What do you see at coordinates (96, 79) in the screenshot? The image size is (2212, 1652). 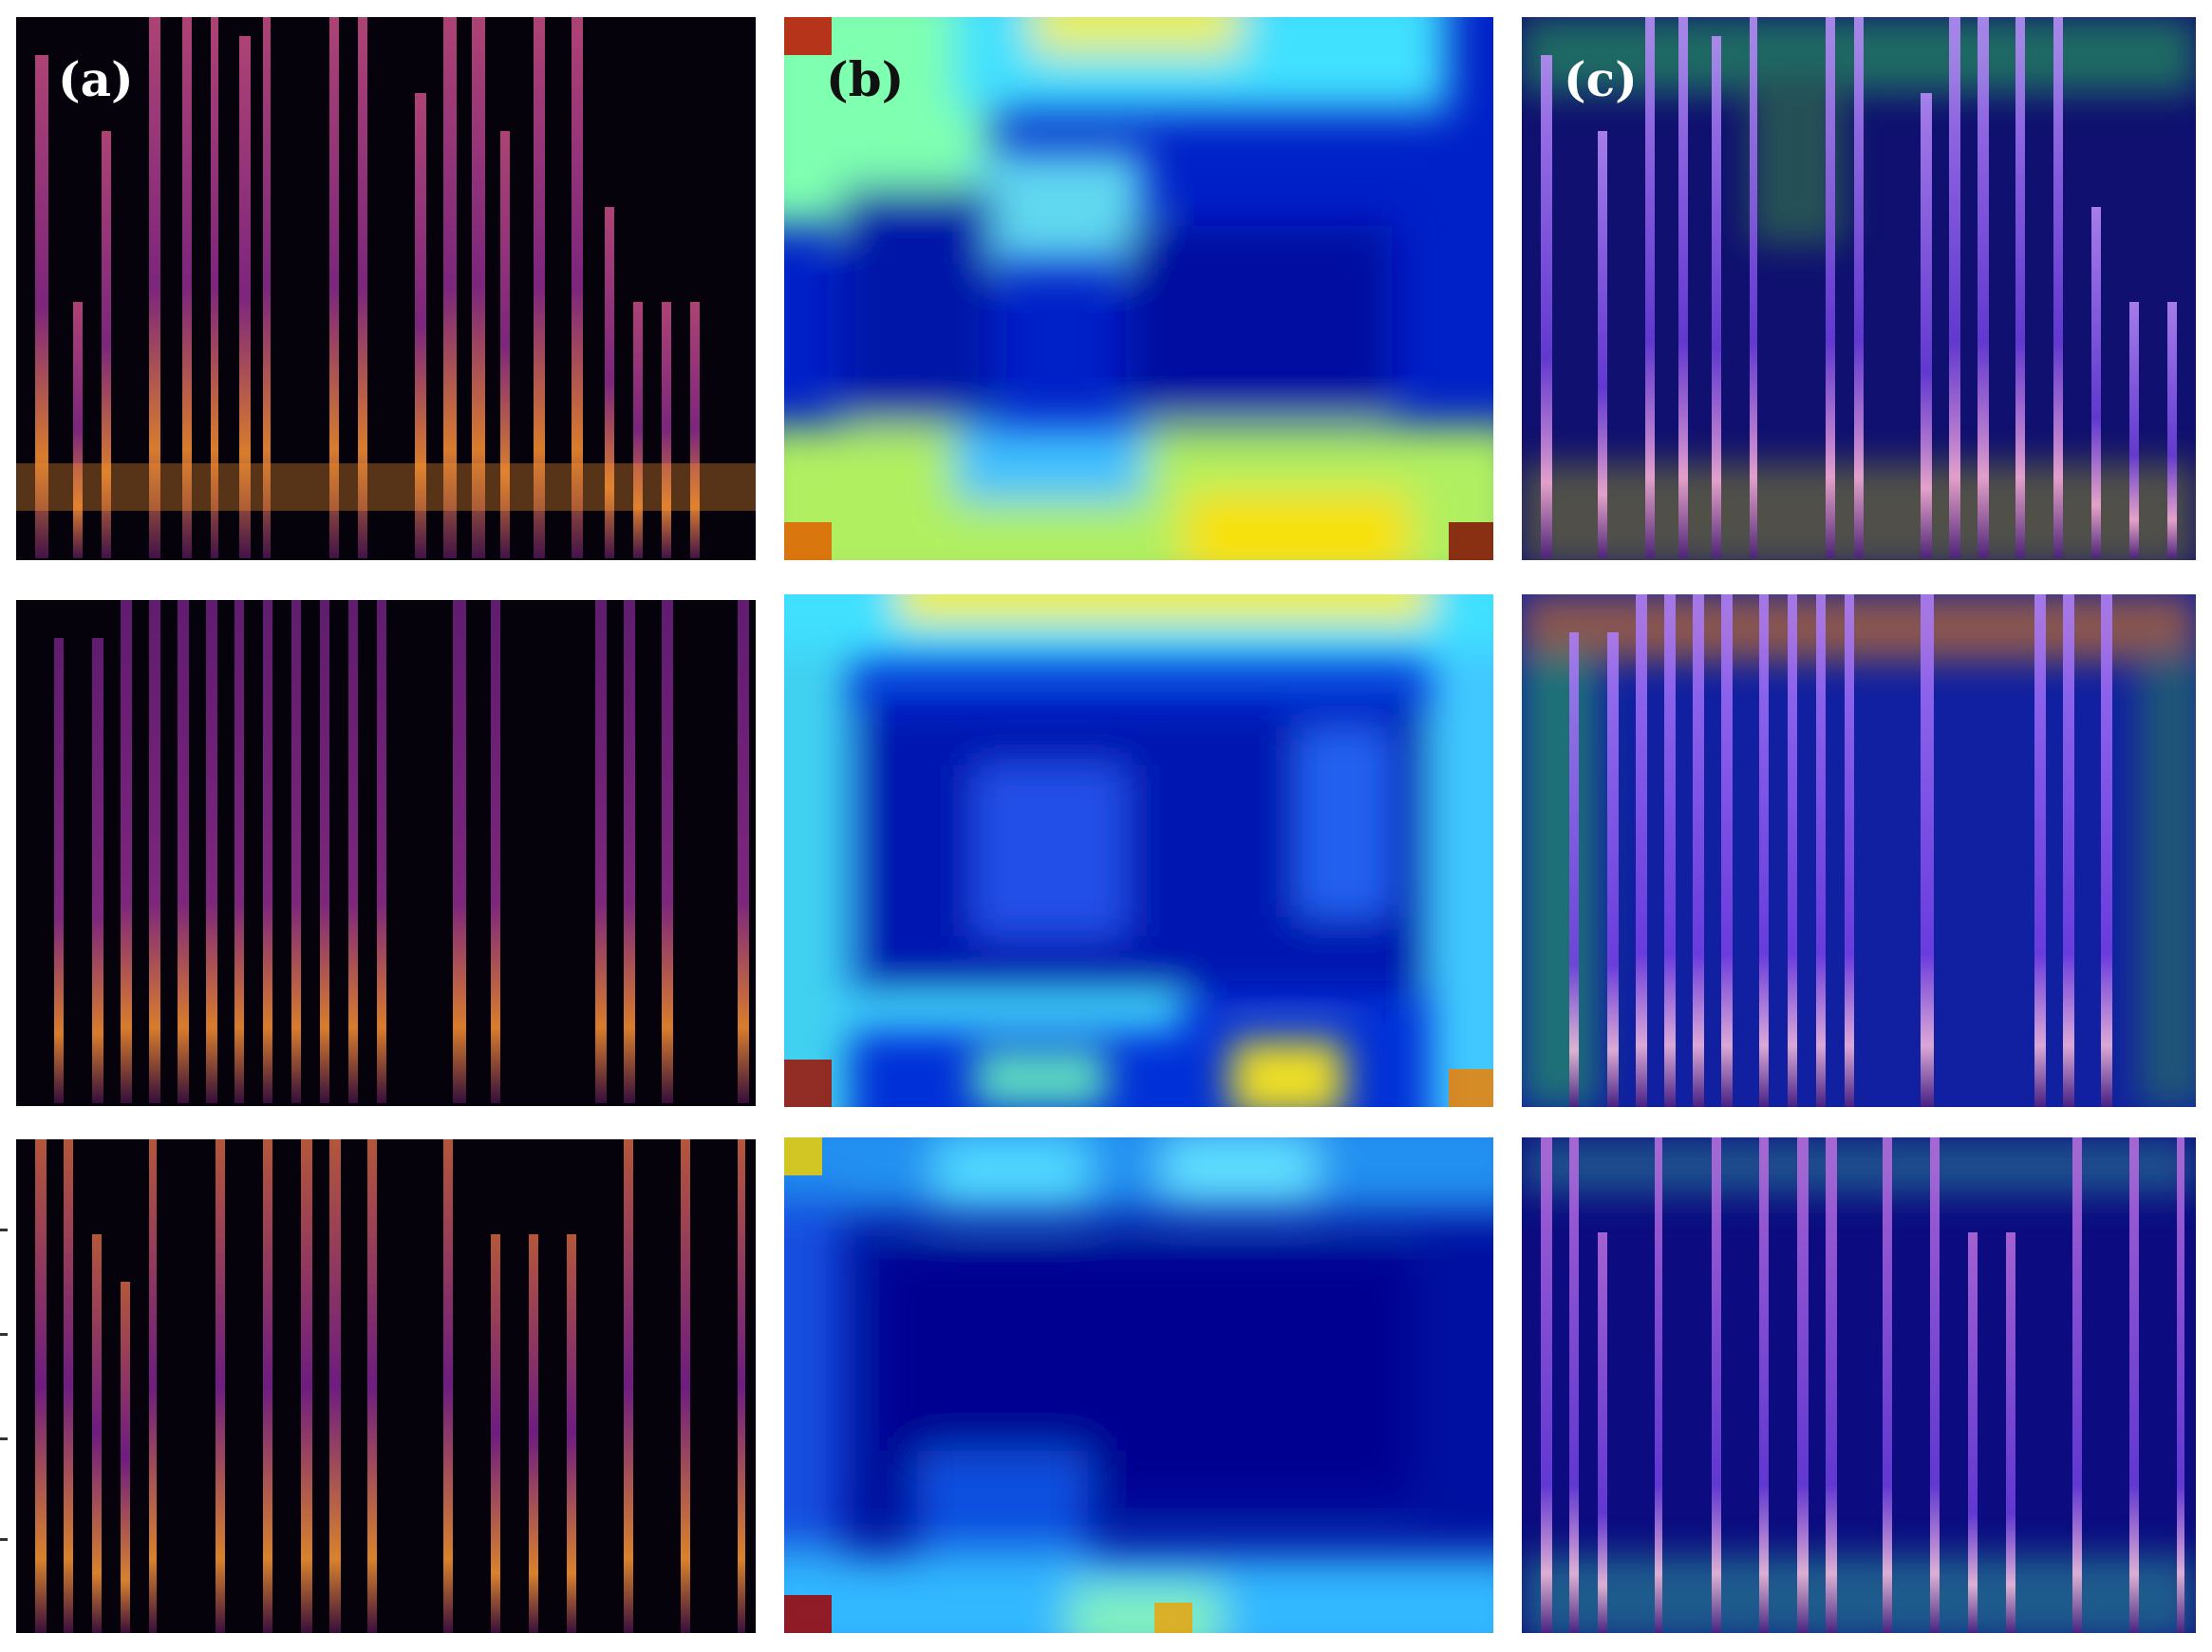 I see `panel-label-a: (a)` at bounding box center [96, 79].